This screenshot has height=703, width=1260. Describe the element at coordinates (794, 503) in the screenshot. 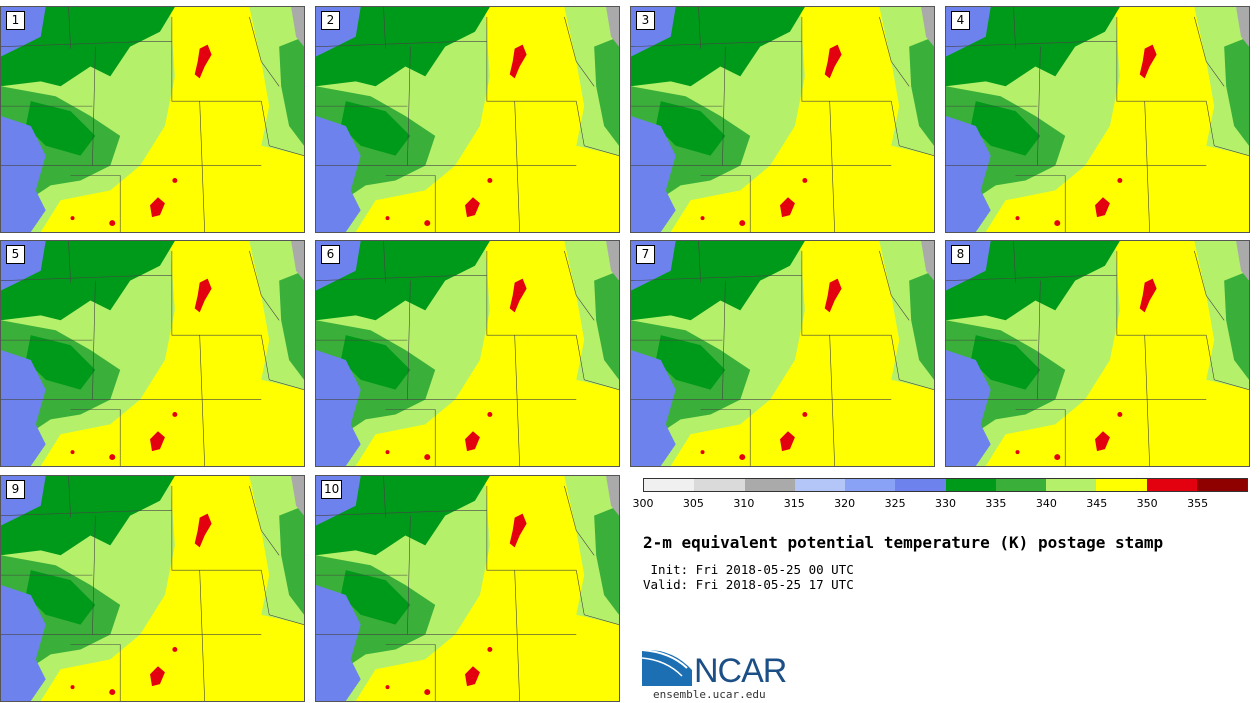

I see `tick-label: 315` at that location.